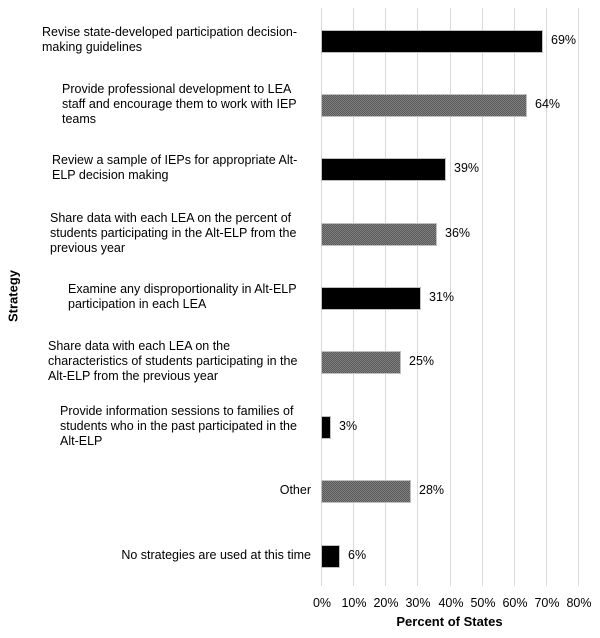 This screenshot has height=638, width=600. What do you see at coordinates (322, 603) in the screenshot?
I see `x-tick-label: 0%` at bounding box center [322, 603].